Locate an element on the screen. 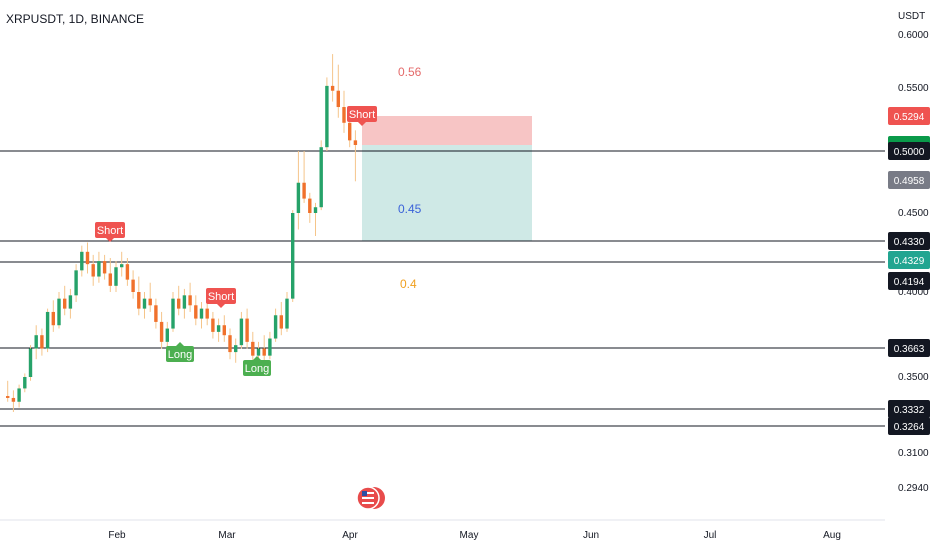 This screenshot has height=550, width=932. price-tag: 0.4194 is located at coordinates (909, 281).